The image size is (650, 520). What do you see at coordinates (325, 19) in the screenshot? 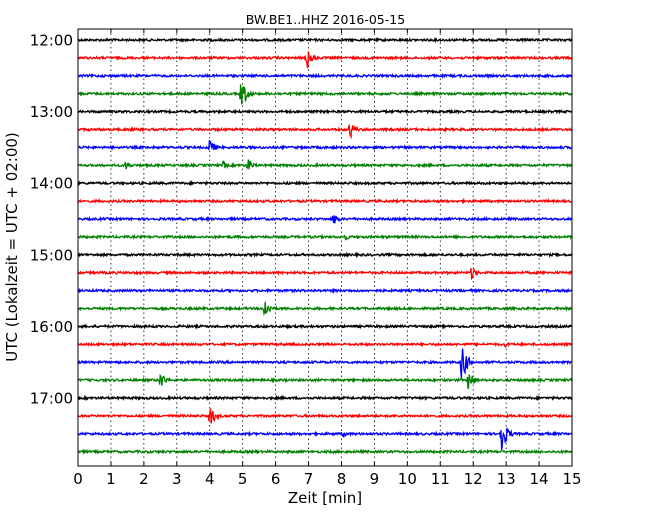
I see `chart-title: BW.BE1..HHZ 2016-05-15` at bounding box center [325, 19].